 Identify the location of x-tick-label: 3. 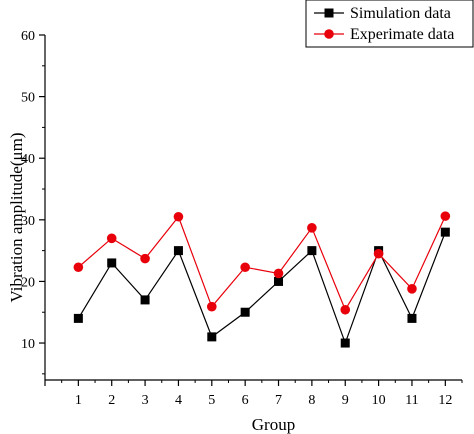
(145, 400).